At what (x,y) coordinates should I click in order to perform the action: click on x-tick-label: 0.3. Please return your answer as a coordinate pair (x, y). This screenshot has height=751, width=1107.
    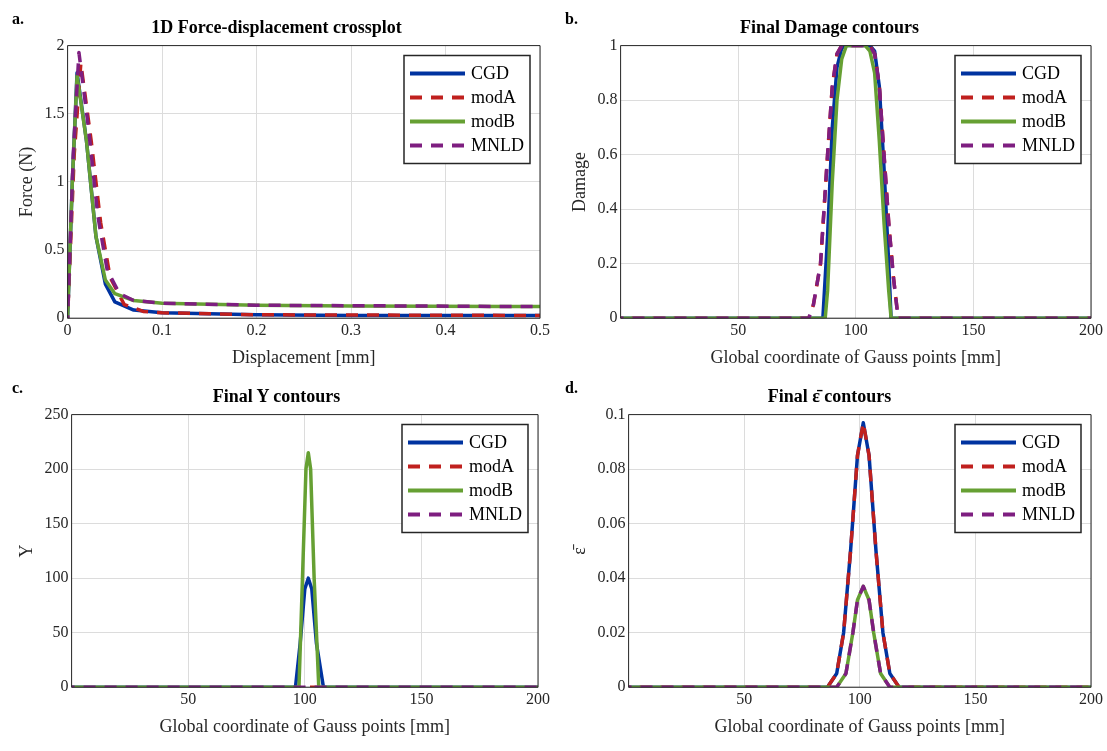
    Looking at the image, I should click on (351, 329).